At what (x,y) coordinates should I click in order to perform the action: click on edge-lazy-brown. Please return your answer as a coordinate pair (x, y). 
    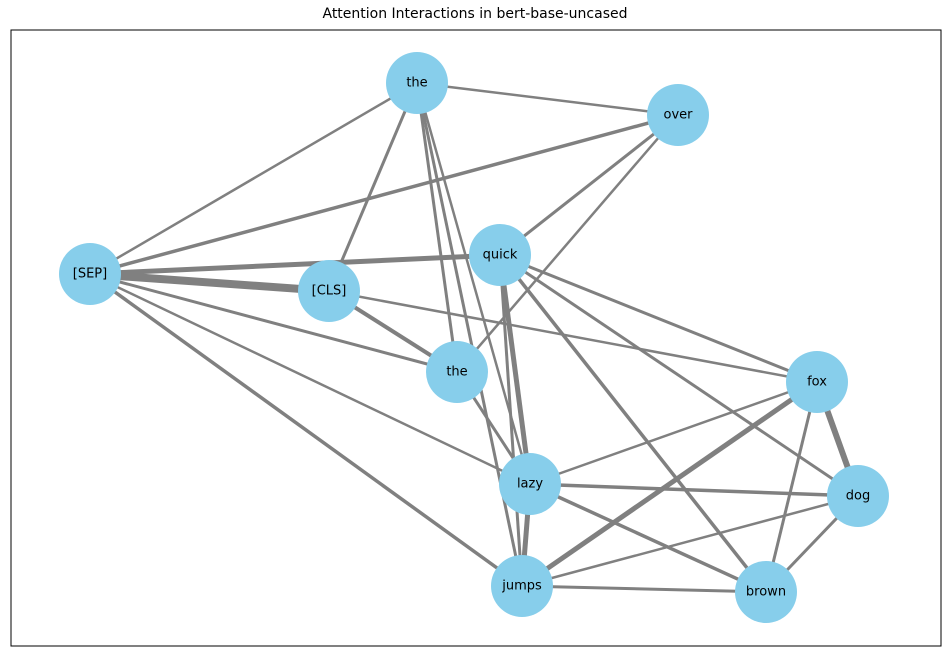
    Looking at the image, I should click on (648, 538).